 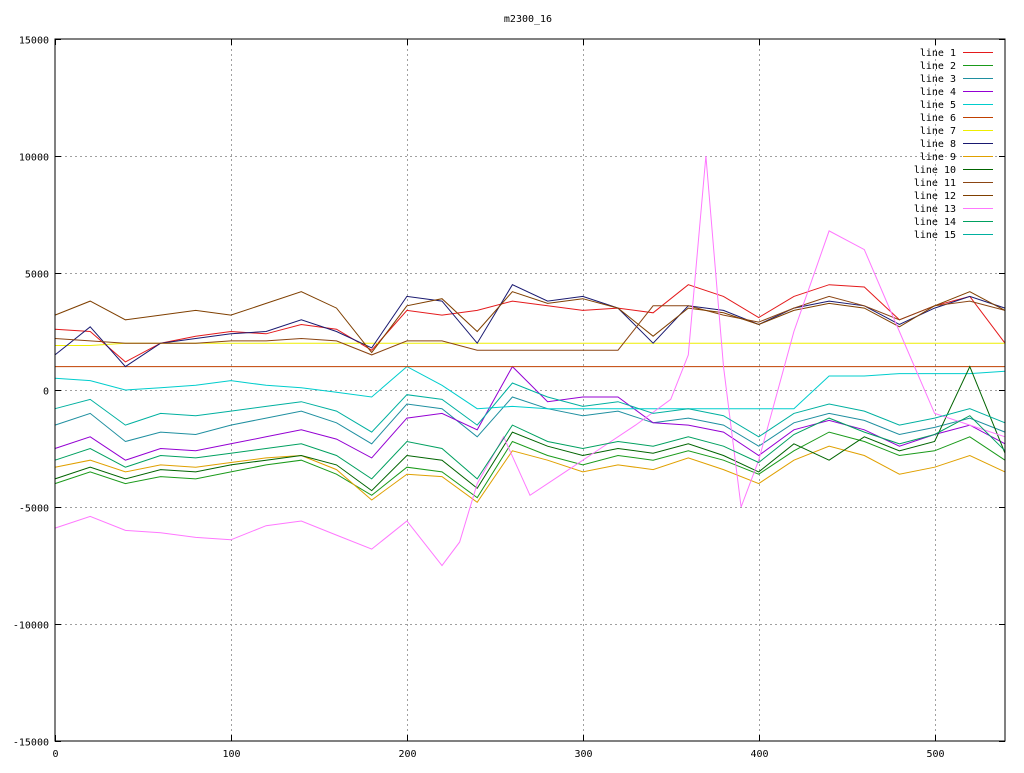 What do you see at coordinates (938, 105) in the screenshot?
I see `legend-label: line 5` at bounding box center [938, 105].